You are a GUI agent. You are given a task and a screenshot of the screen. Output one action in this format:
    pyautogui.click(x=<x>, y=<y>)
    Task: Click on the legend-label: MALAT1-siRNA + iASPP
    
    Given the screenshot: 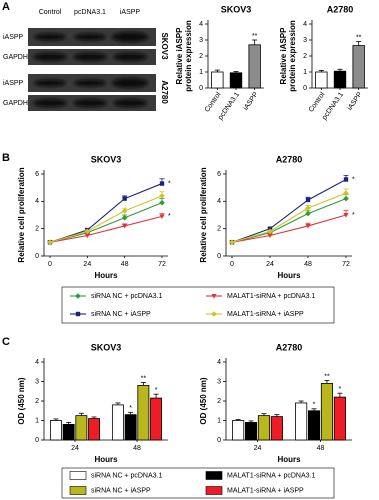 What is the action you would take?
    pyautogui.click(x=265, y=490)
    